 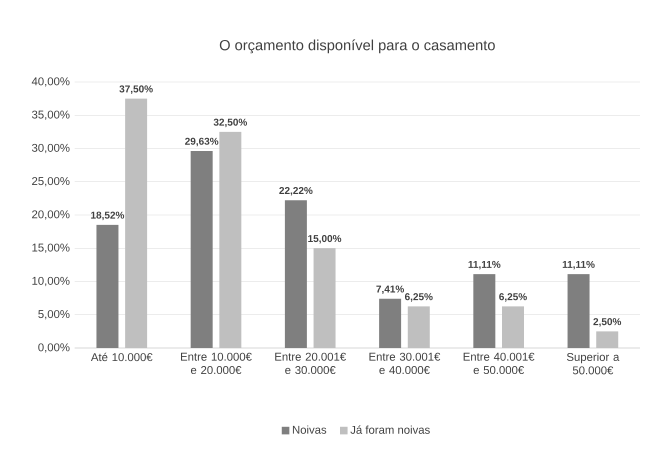 What do you see at coordinates (593, 363) in the screenshot?
I see `x-tick-label: Superior a 50.000€` at bounding box center [593, 363].